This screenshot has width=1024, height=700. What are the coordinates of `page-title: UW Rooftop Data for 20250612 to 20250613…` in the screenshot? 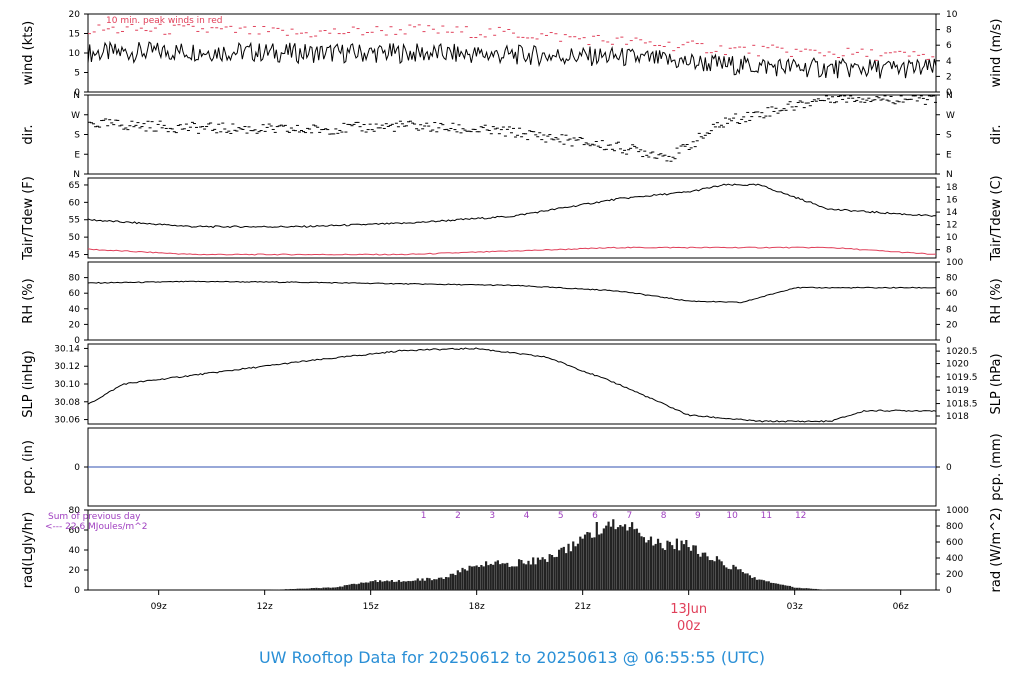 It's located at (512, 657).